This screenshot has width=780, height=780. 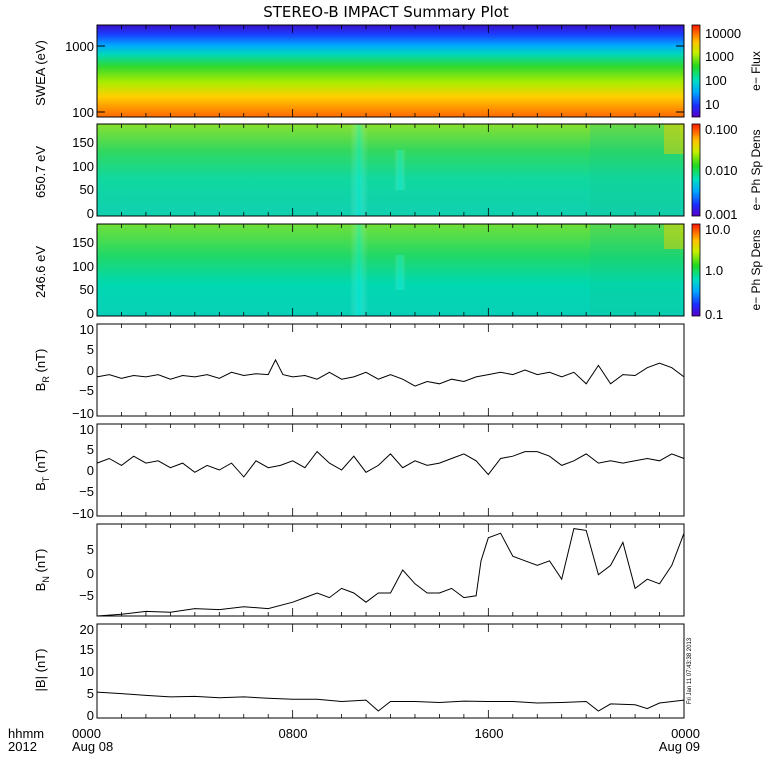 I want to click on xtick-0000-end: 0000, so click(x=685, y=733).